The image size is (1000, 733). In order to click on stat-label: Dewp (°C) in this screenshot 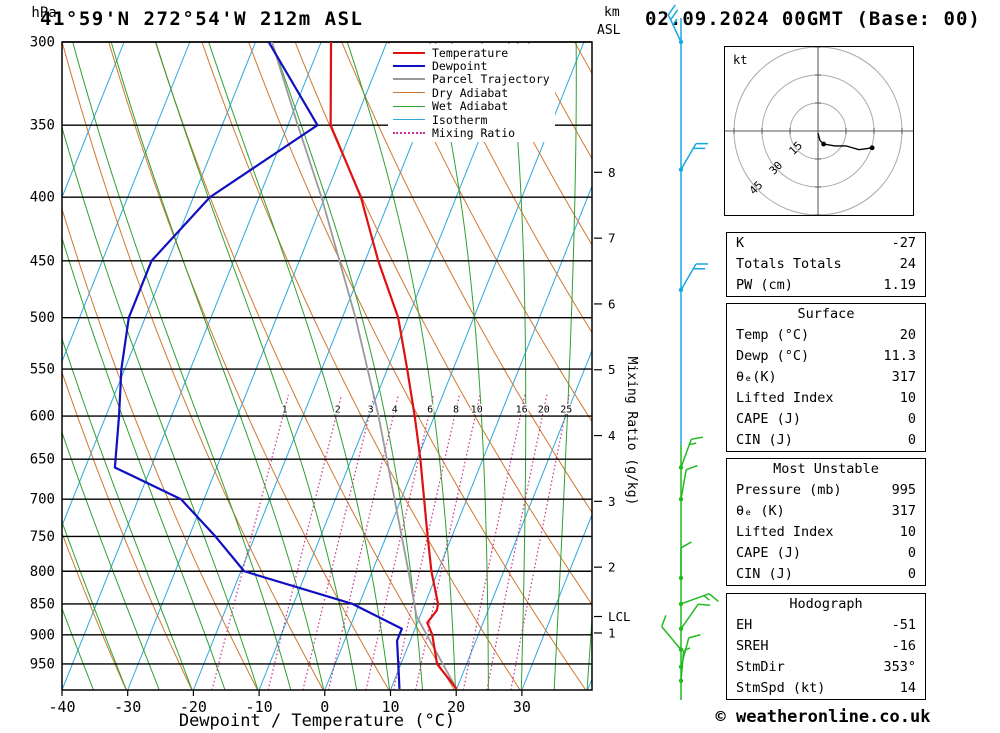, I will do `click(773, 356)`.